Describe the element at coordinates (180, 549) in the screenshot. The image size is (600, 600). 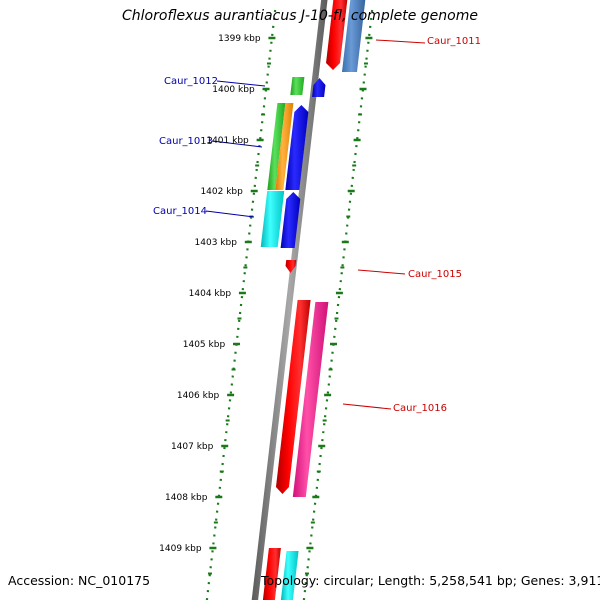
I see `kbp-label: 1409 kbp` at that location.